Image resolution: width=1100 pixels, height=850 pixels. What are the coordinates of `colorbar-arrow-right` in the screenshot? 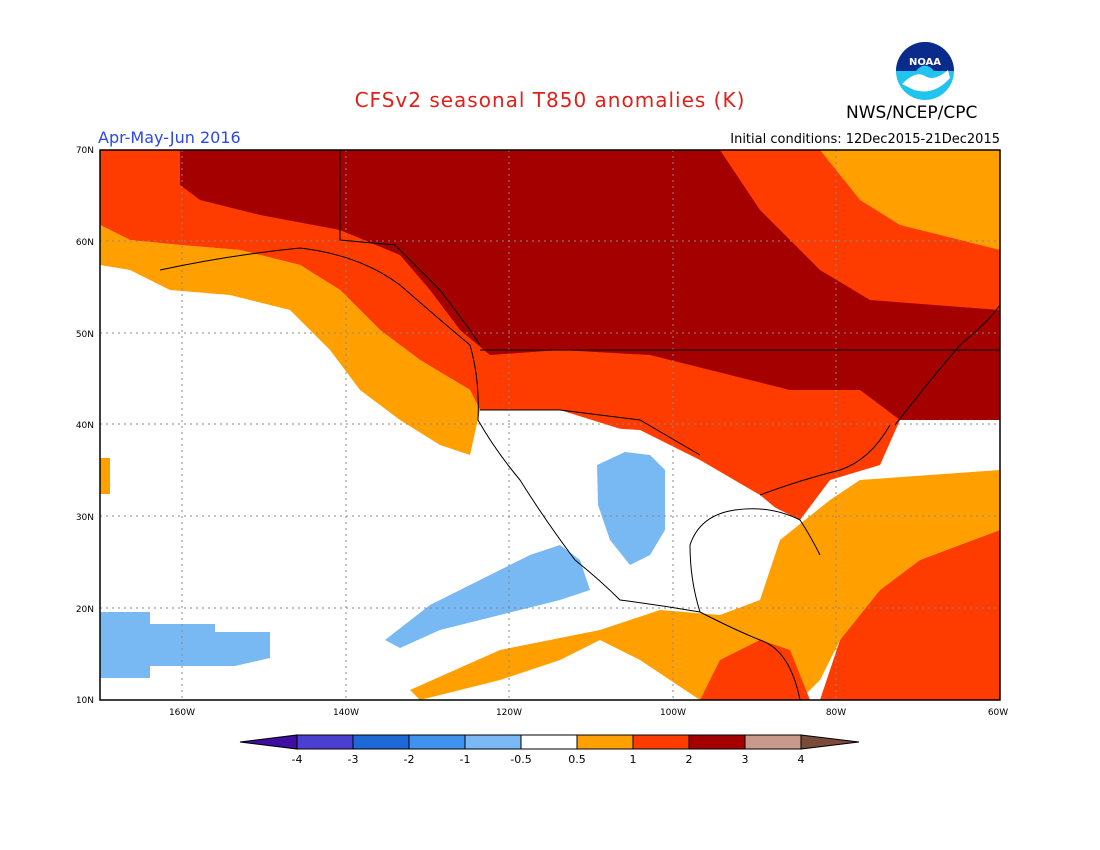 It's located at (830, 742).